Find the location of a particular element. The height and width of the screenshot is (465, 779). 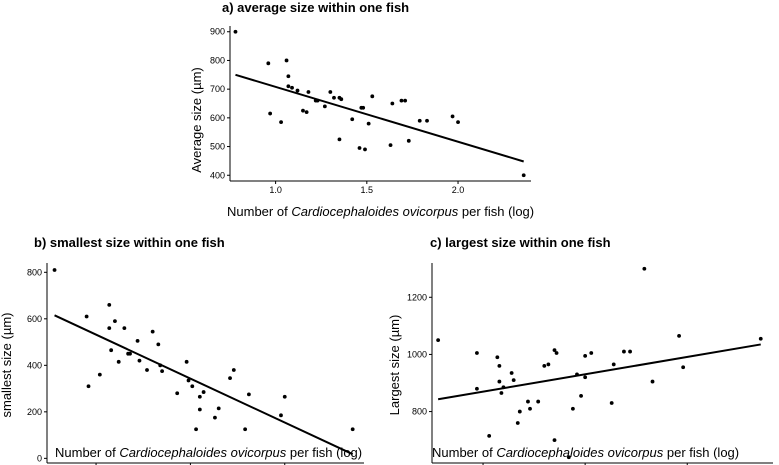

panel-c-fit-line is located at coordinates (599, 372).